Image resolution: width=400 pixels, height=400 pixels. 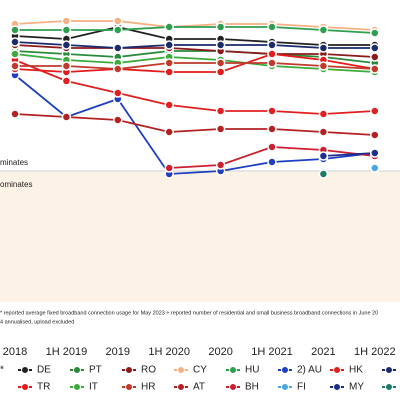 I want to click on legend-label: HR, so click(x=148, y=387).